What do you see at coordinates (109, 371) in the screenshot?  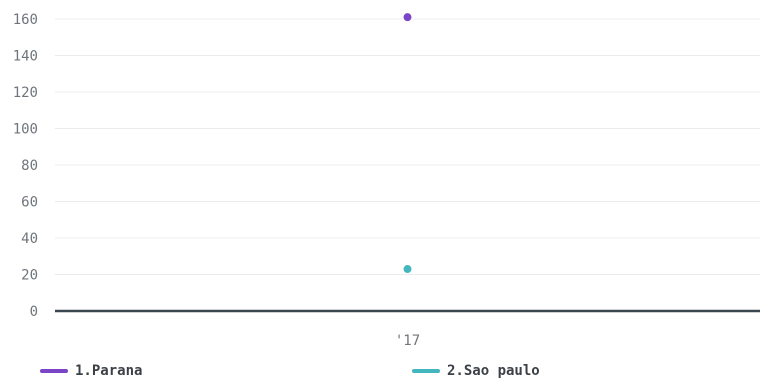 I see `legend-label: 1.Parana` at bounding box center [109, 371].